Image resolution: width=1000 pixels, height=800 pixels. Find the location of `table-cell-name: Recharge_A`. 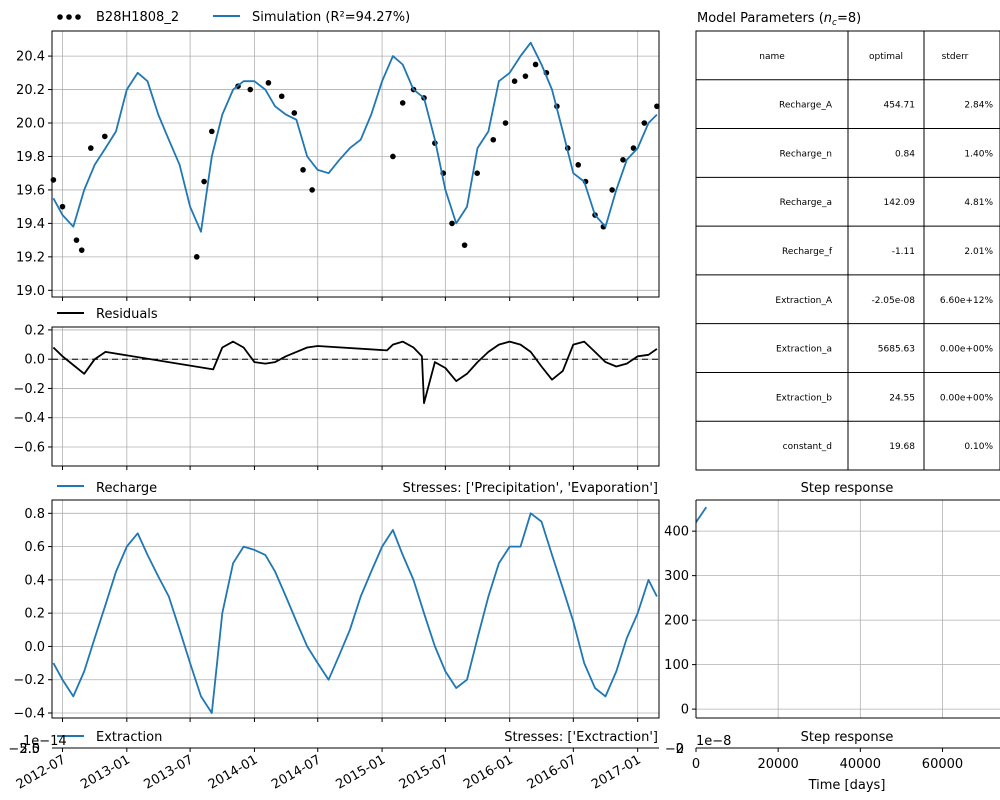

table-cell-name: Recharge_A is located at coordinates (806, 106).